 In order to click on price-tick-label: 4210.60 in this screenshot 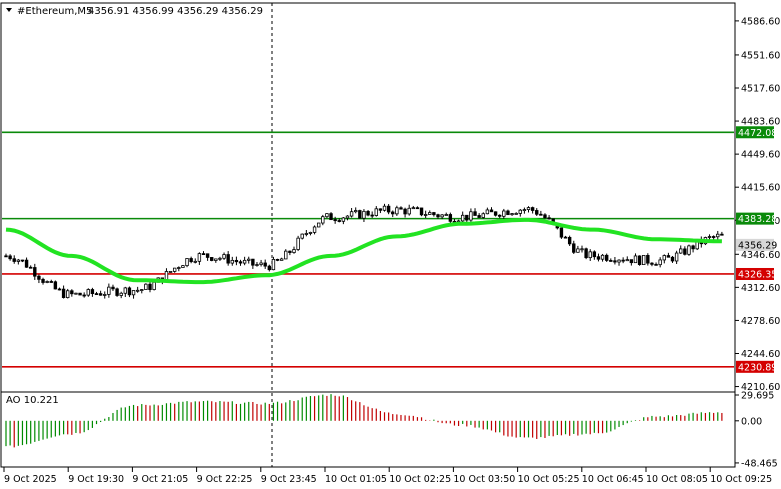, I will do `click(760, 387)`.